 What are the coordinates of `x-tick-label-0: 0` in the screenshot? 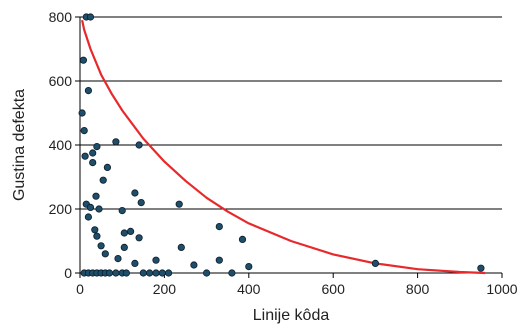 It's located at (80, 289).